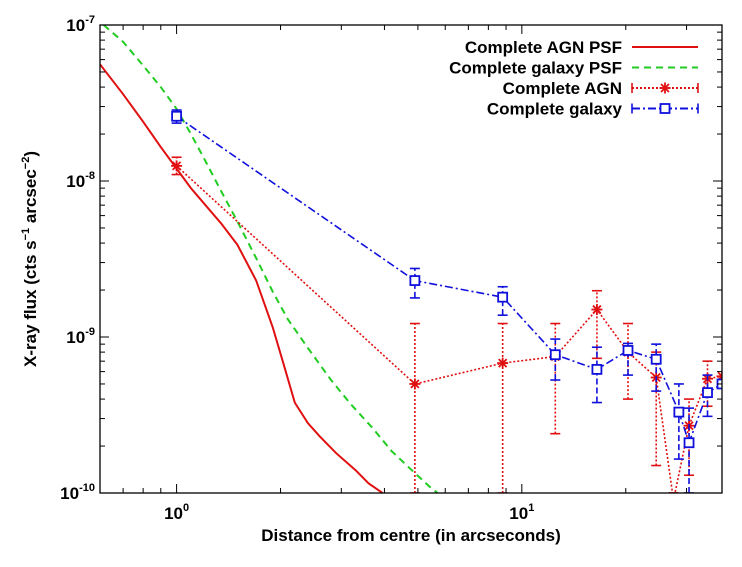 The height and width of the screenshot is (567, 742). I want to click on legend-label: Complete AGN PSF, so click(543, 47).